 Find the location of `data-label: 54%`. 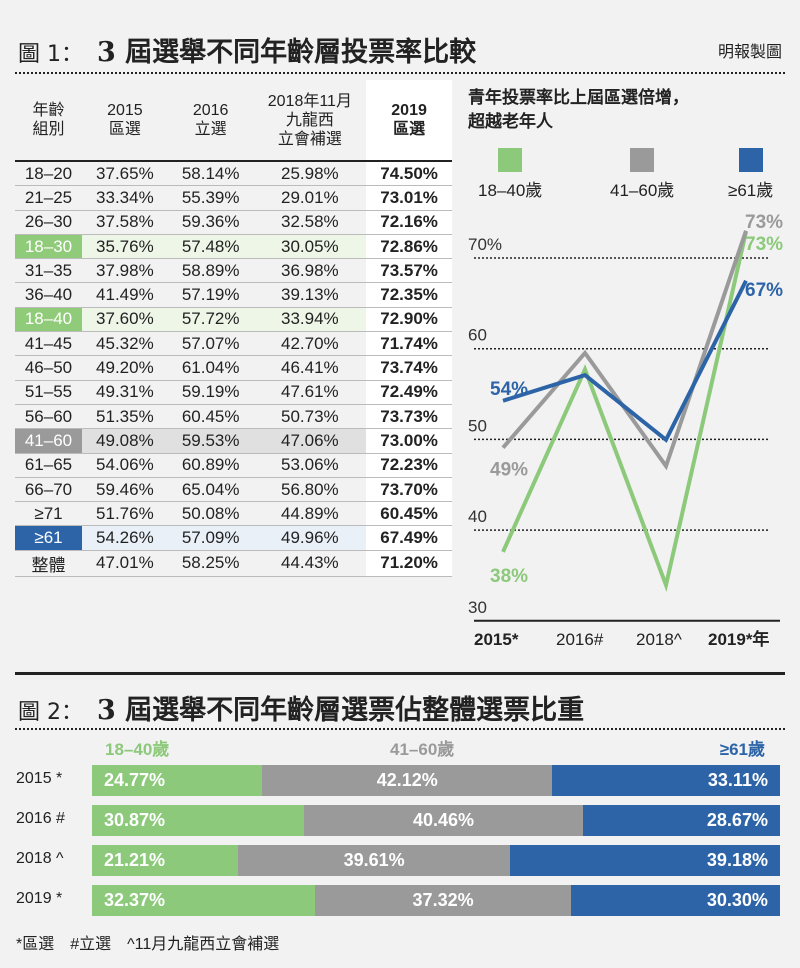

data-label: 54% is located at coordinates (509, 389).